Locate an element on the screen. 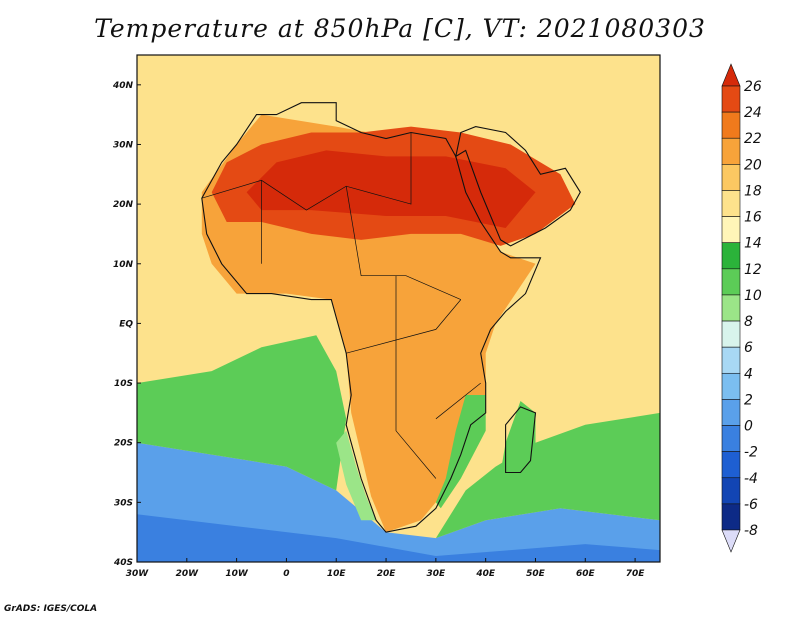 This screenshot has width=800, height=618. lon-tick-label: 60E is located at coordinates (586, 574).